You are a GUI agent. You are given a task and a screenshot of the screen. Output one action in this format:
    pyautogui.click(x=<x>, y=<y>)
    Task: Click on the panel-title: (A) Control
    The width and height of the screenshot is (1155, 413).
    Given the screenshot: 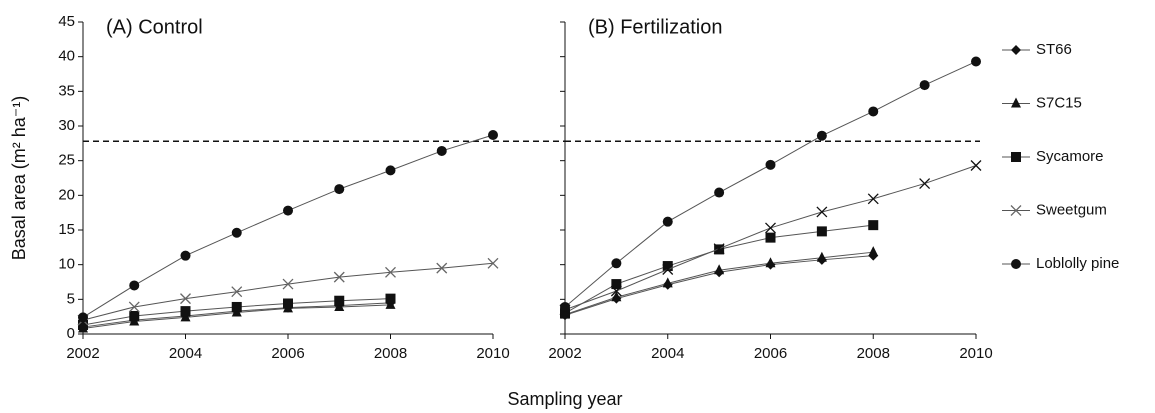 What is the action you would take?
    pyautogui.click(x=154, y=27)
    